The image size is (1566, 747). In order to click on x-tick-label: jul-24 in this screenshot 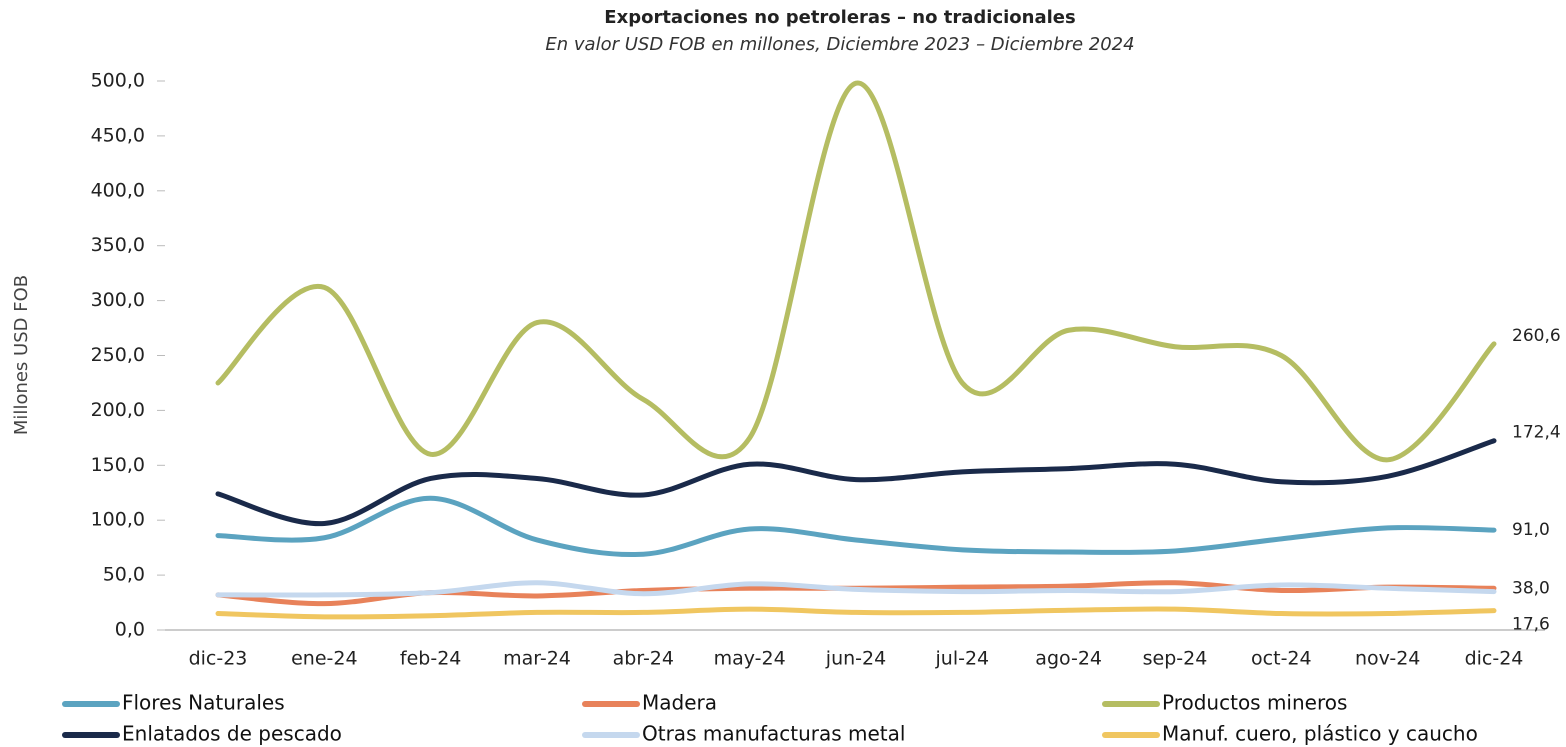, I will do `click(962, 659)`.